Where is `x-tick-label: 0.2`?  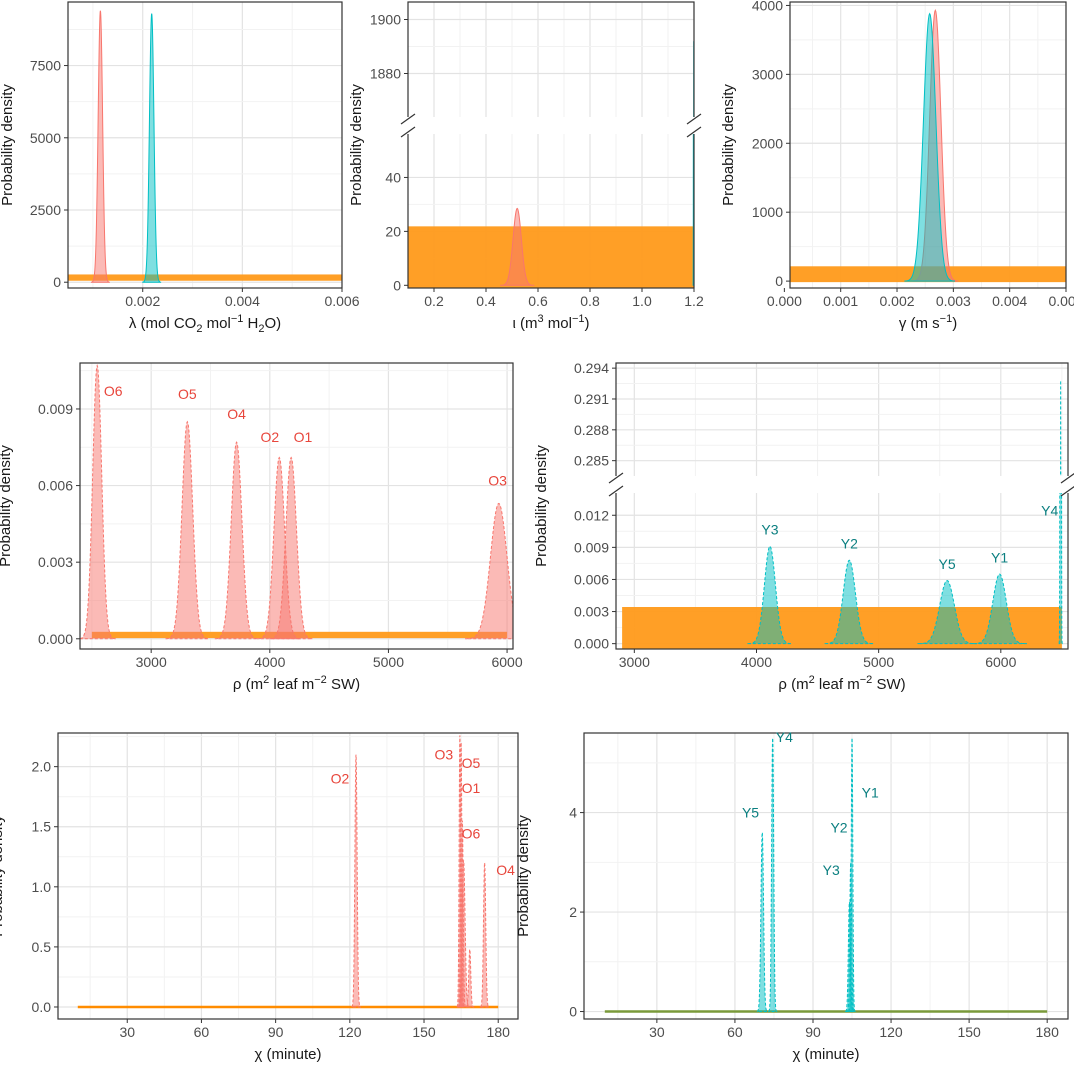
x-tick-label: 0.2 is located at coordinates (434, 301).